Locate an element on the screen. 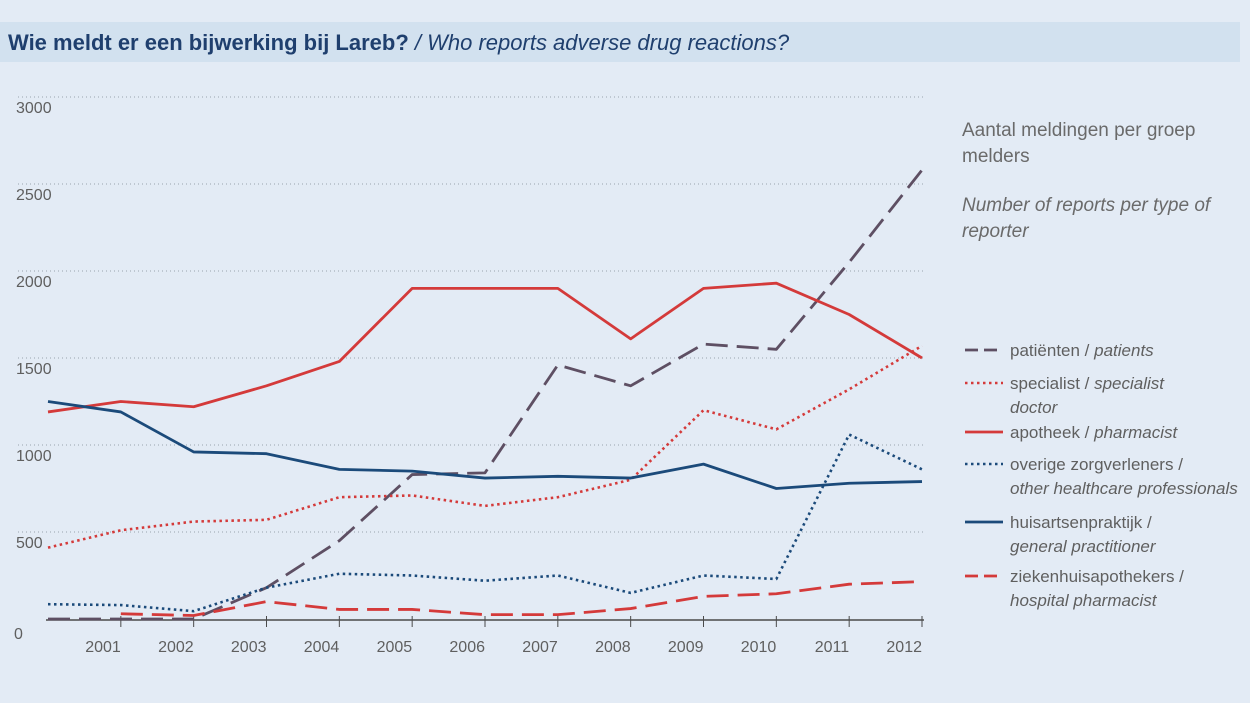 The image size is (1250, 703). x-tick-label: 2001 is located at coordinates (103, 647).